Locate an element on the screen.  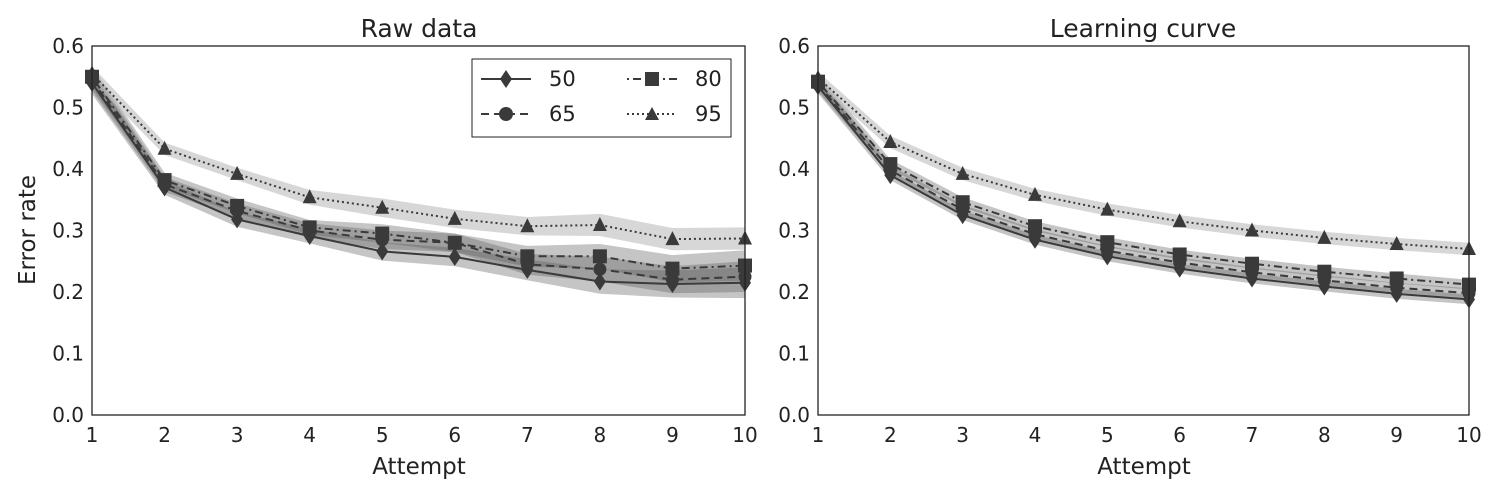
legend-entry-95: 95 is located at coordinates (674, 114).